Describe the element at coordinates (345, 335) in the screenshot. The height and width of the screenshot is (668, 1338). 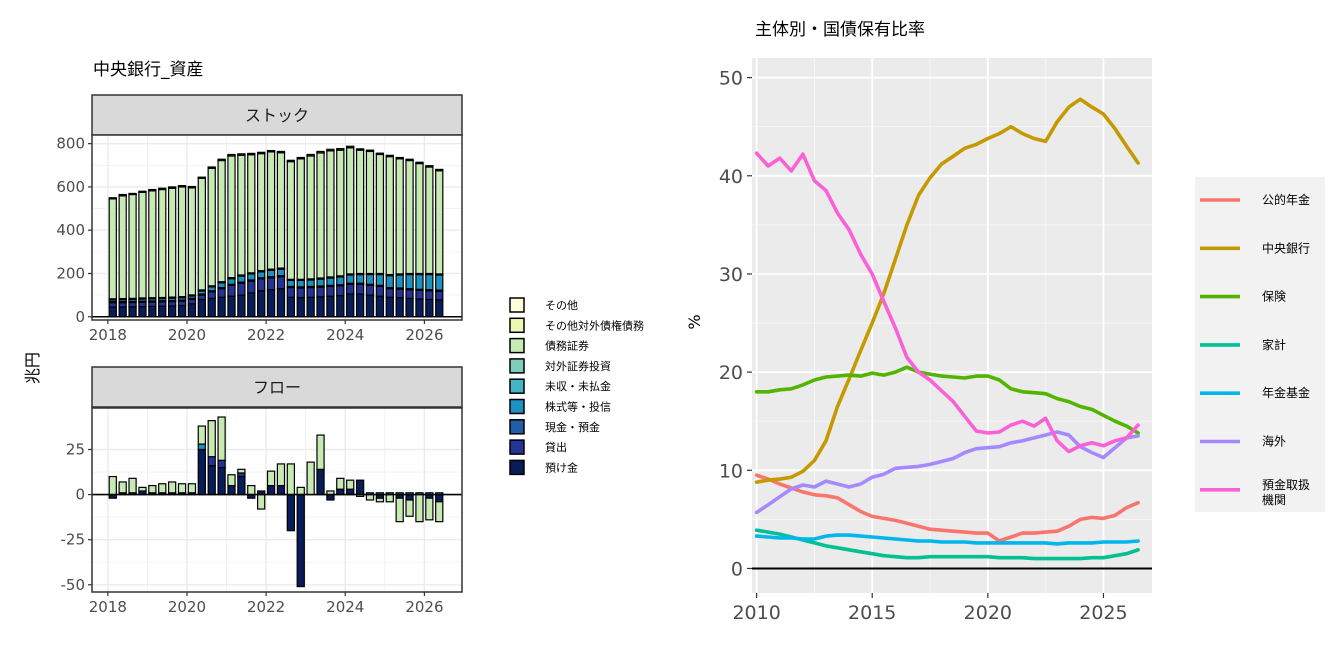
I see `x-tick-label: 2024` at that location.